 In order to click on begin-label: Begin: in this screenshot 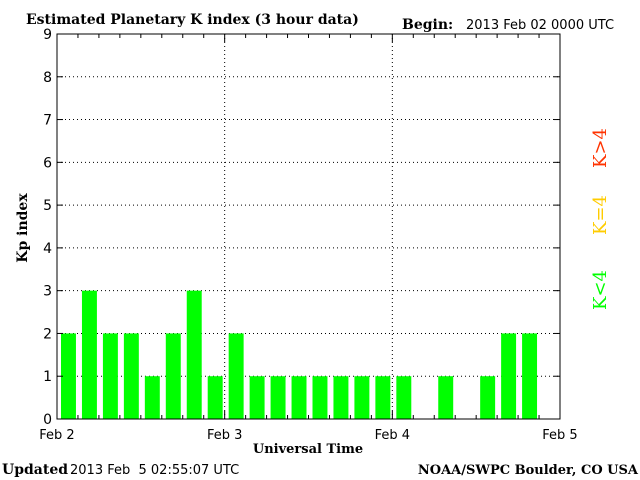, I will do `click(427, 25)`.